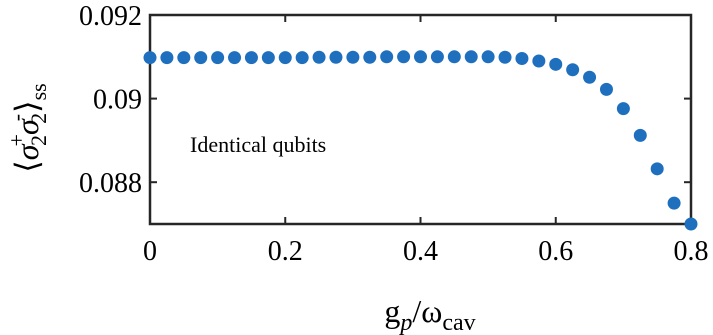  What do you see at coordinates (110, 16) in the screenshot?
I see `y-tick-label: 0.092` at bounding box center [110, 16].